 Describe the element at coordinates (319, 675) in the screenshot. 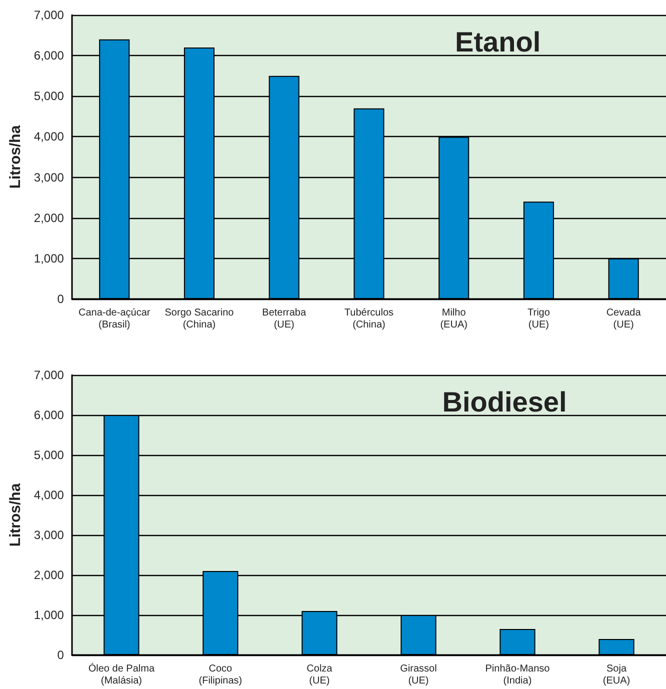

I see `x-tick-label: Colza (UE)` at that location.